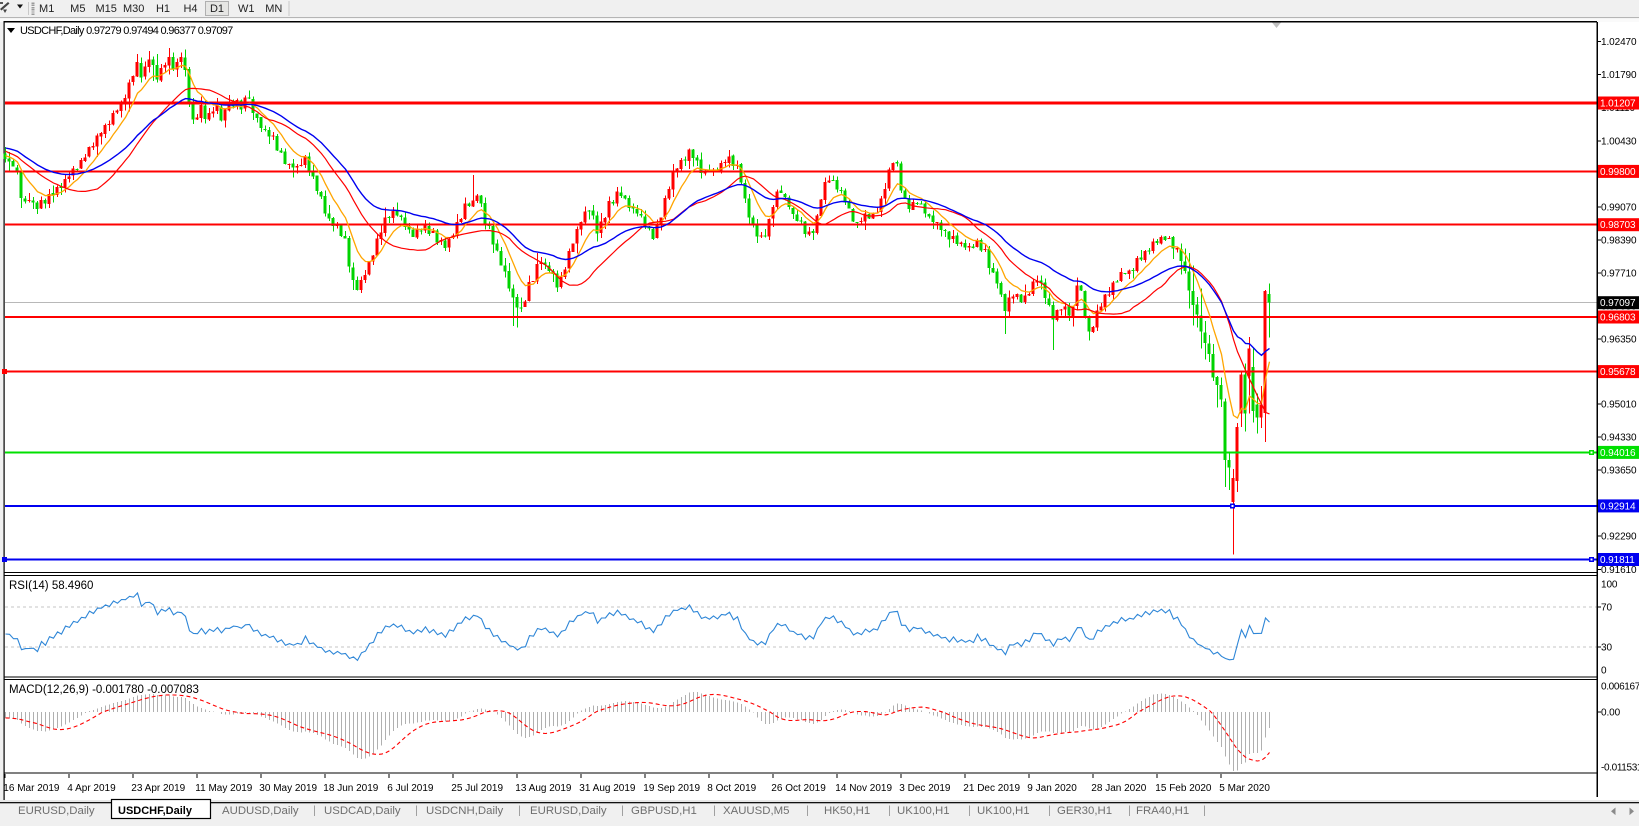 This screenshot has width=1639, height=826. Describe the element at coordinates (1618, 225) in the screenshot. I see `svg-text: 0.98703` at that location.